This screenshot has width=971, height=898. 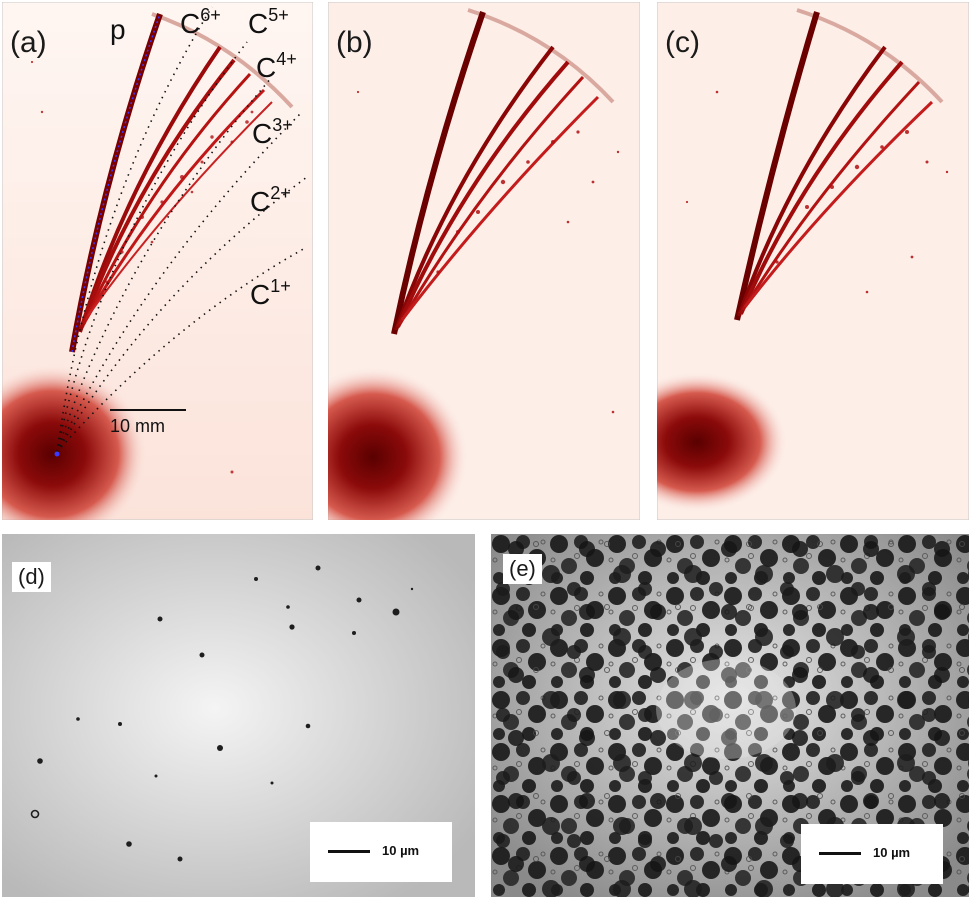 I want to click on scale-bar-d-label: 10 µm, so click(x=401, y=850).